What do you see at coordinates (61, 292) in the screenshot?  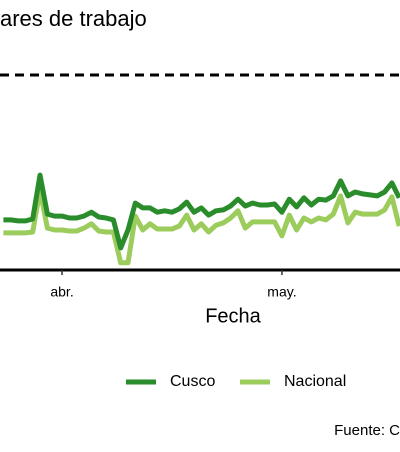 I see `x-tick-label: abr.` at bounding box center [61, 292].